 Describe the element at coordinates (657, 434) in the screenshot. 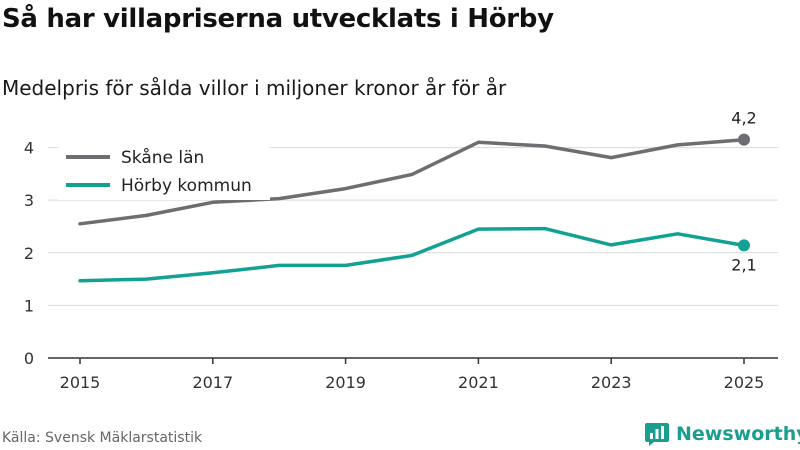

I see `newsworthy-logo-icon` at that location.